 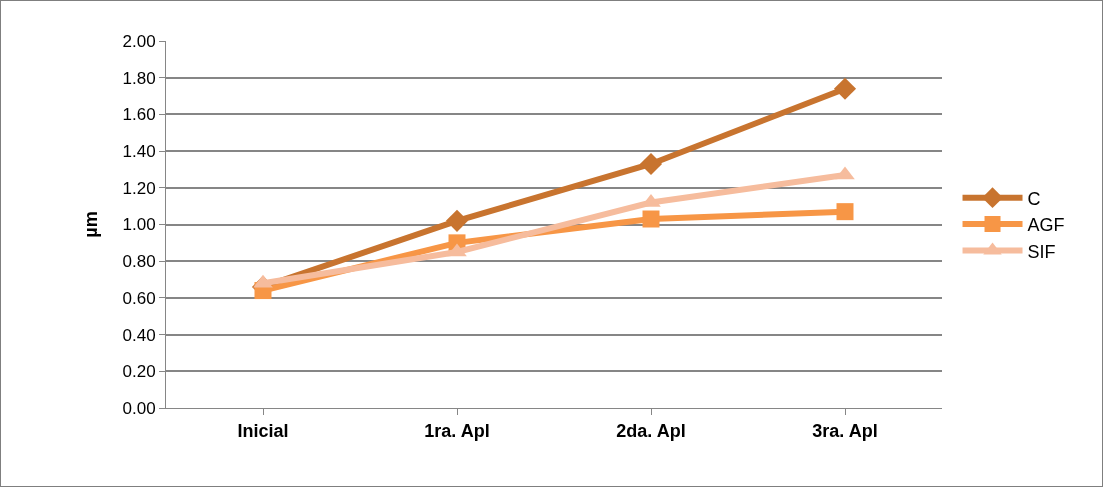 I want to click on legend-label: SIF, so click(x=1041, y=251).